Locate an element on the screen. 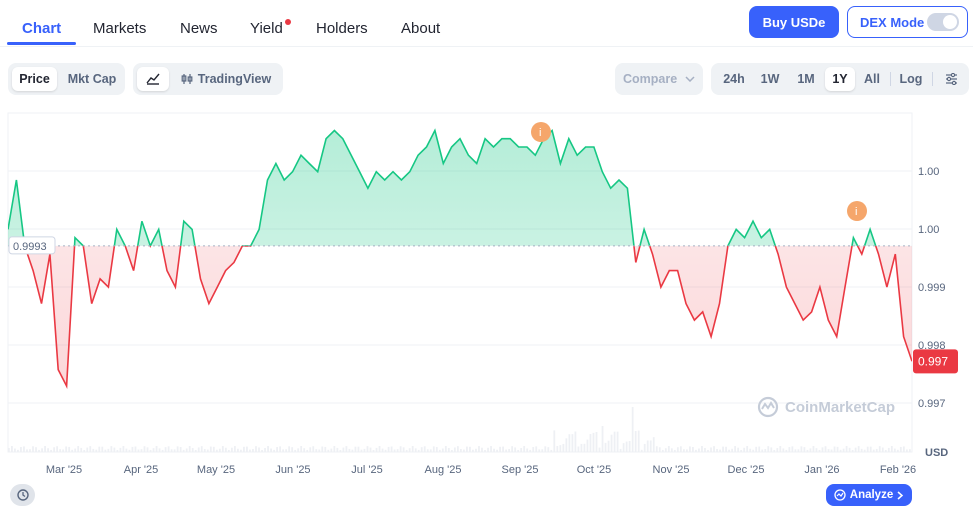  x-tick-label: May '25 is located at coordinates (216, 470).